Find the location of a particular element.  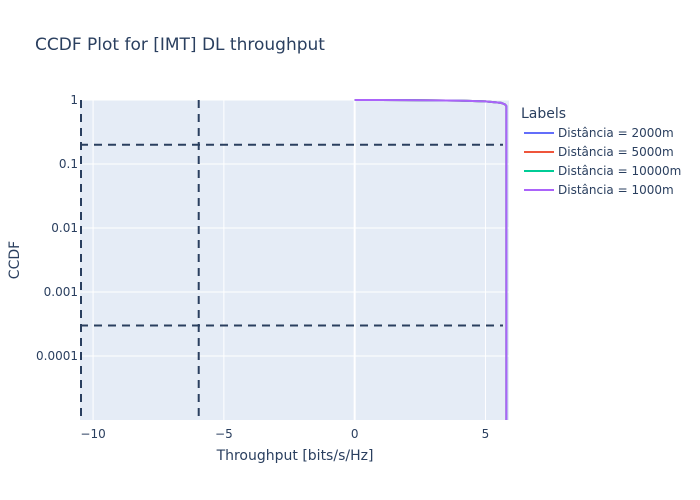

x-tick-label: −5 is located at coordinates (224, 434).